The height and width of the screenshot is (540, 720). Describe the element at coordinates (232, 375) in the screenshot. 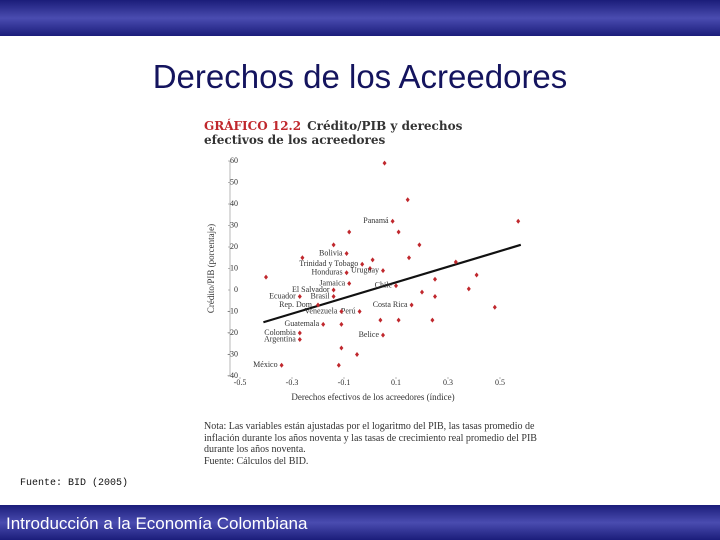

I see `y-tick-label: -40` at that location.